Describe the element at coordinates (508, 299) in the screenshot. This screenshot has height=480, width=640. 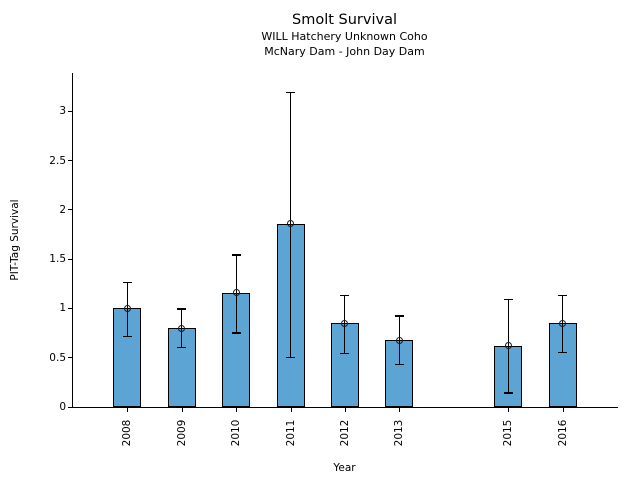
I see `error-cap-top-2015` at that location.